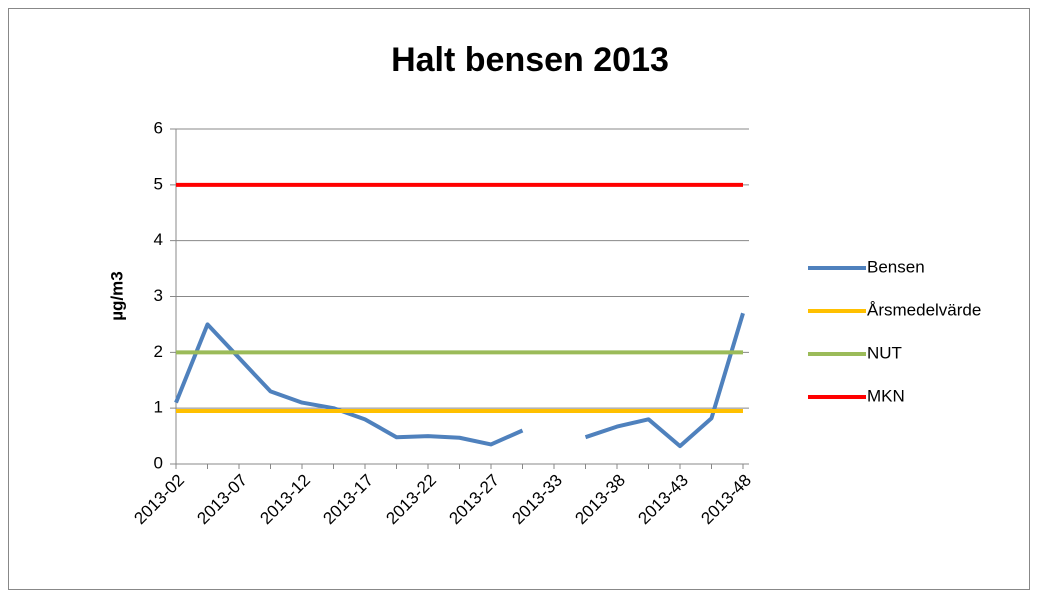  Describe the element at coordinates (158, 183) in the screenshot. I see `y-tick-label: 5` at that location.